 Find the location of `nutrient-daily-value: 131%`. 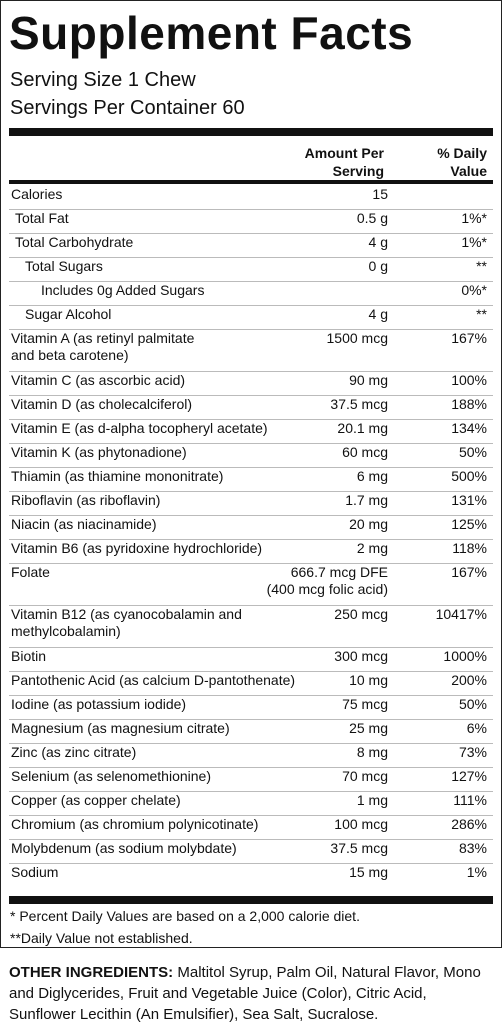

nutrient-daily-value: 131% is located at coordinates (469, 500).